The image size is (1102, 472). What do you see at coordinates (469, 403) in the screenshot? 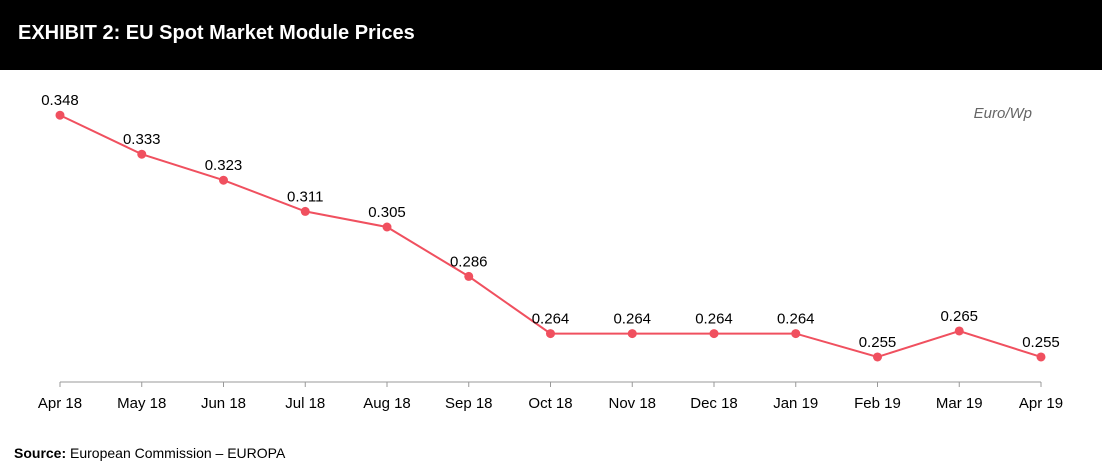
I see `x-tick-label: Sep 18` at bounding box center [469, 403].